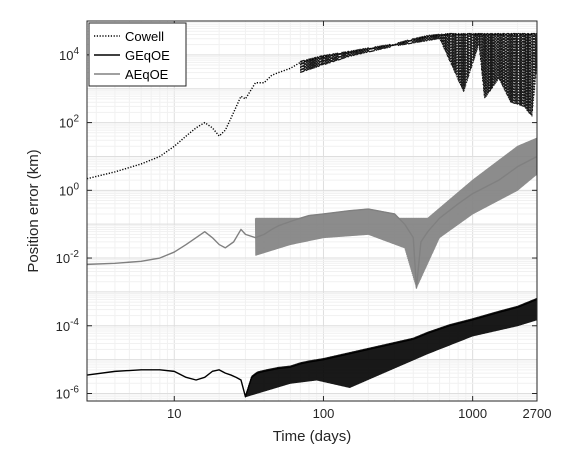  I want to click on x-tick-label: 10, so click(174, 413).